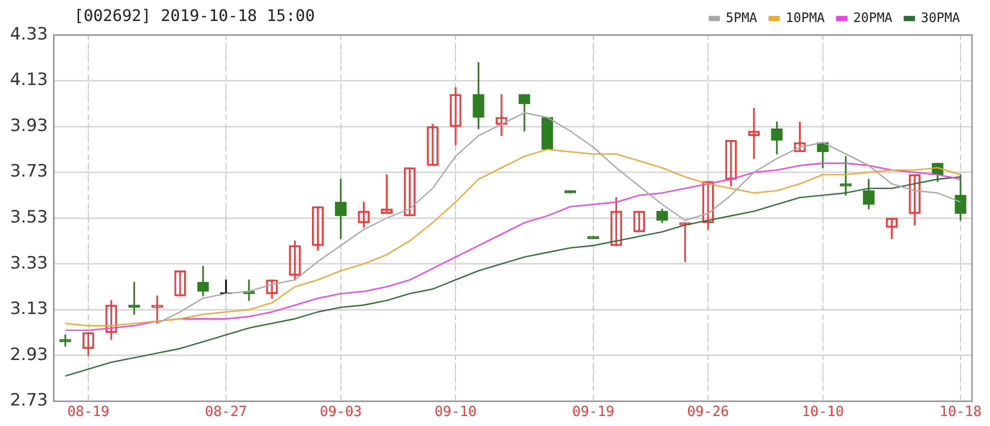 Image resolution: width=990 pixels, height=426 pixels. What do you see at coordinates (29, 218) in the screenshot?
I see `y-tick-label: 3.53` at bounding box center [29, 218].